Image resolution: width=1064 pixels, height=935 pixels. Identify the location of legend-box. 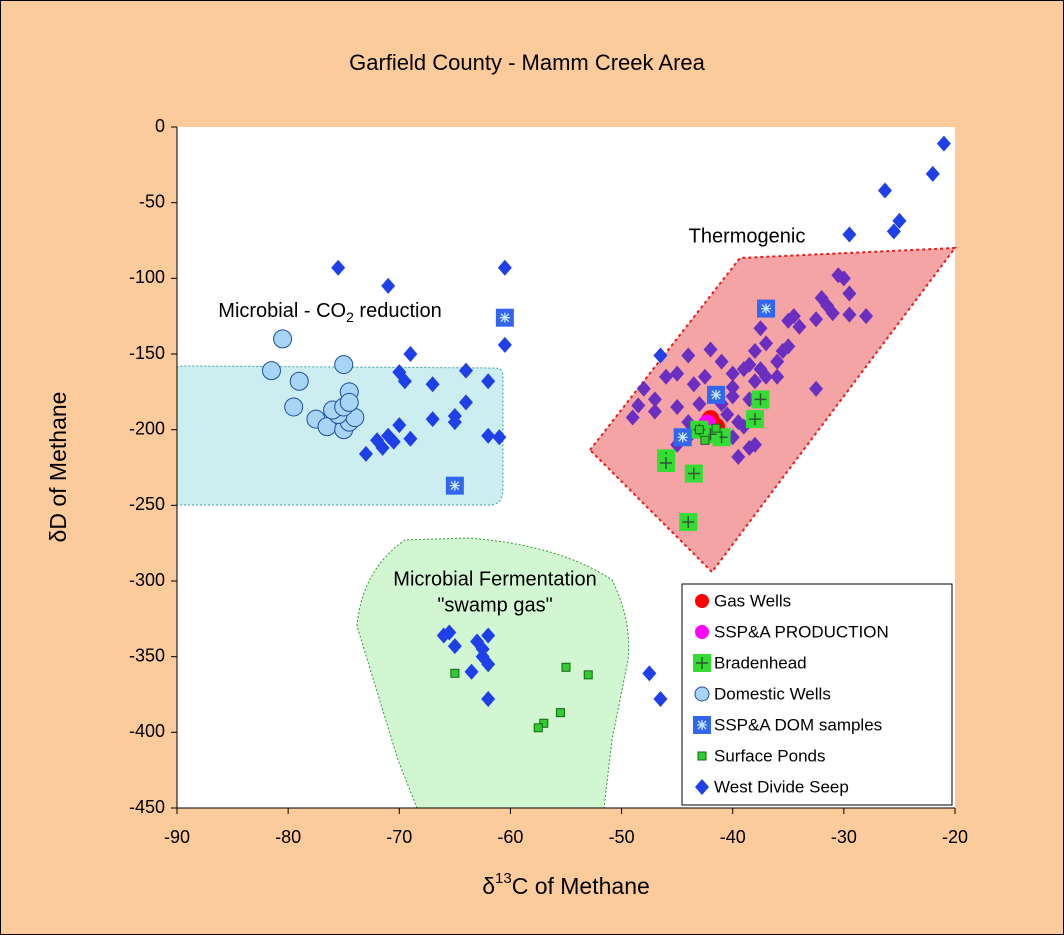
(817, 694).